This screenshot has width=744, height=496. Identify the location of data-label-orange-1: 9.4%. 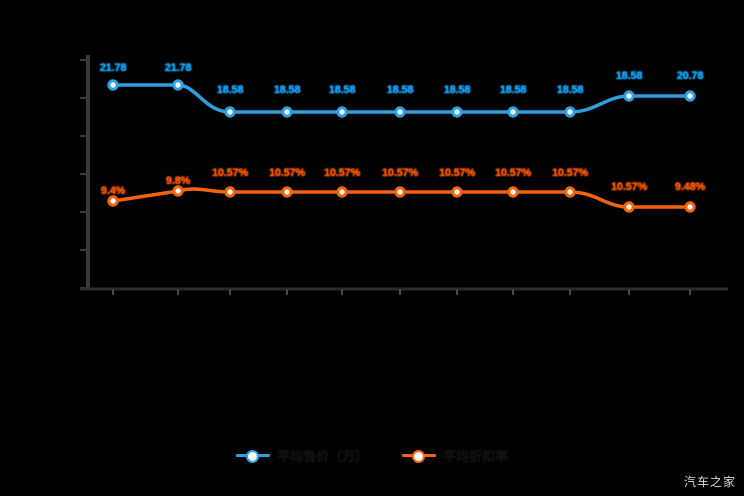
(113, 191).